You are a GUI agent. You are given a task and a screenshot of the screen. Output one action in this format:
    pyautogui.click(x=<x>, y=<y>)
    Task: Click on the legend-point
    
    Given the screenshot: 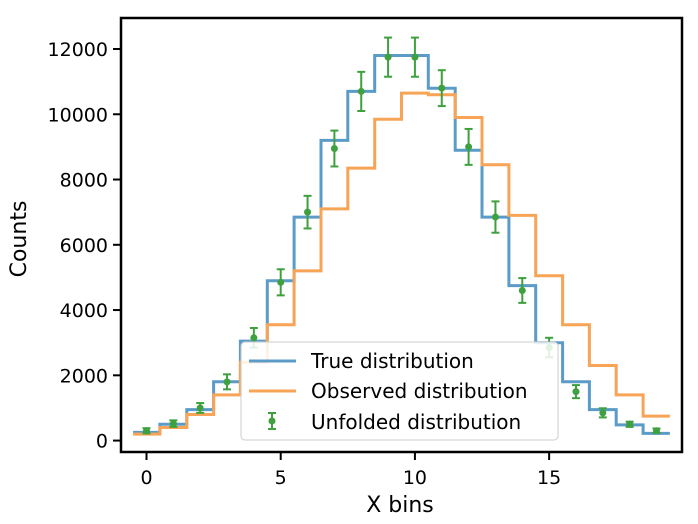 What is the action you would take?
    pyautogui.click(x=272, y=421)
    